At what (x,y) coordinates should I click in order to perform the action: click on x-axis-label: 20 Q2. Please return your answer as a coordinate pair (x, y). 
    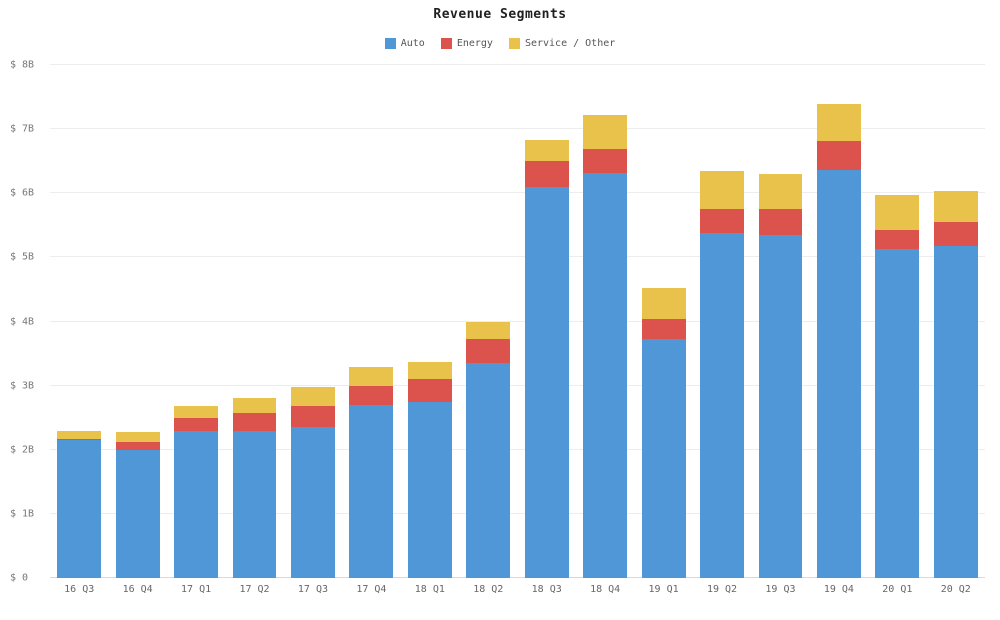
    Looking at the image, I should click on (955, 589).